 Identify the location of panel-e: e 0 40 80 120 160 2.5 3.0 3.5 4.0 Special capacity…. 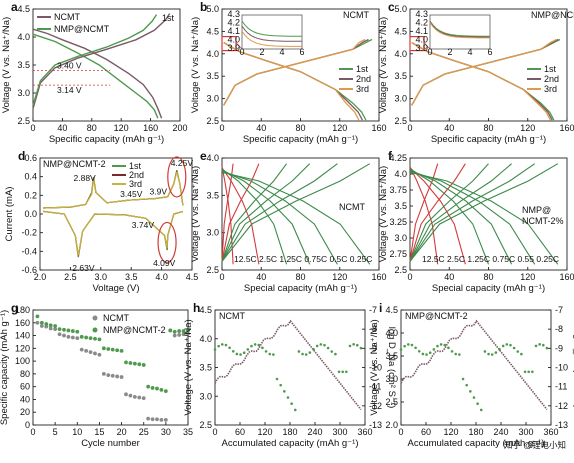
(288, 221).